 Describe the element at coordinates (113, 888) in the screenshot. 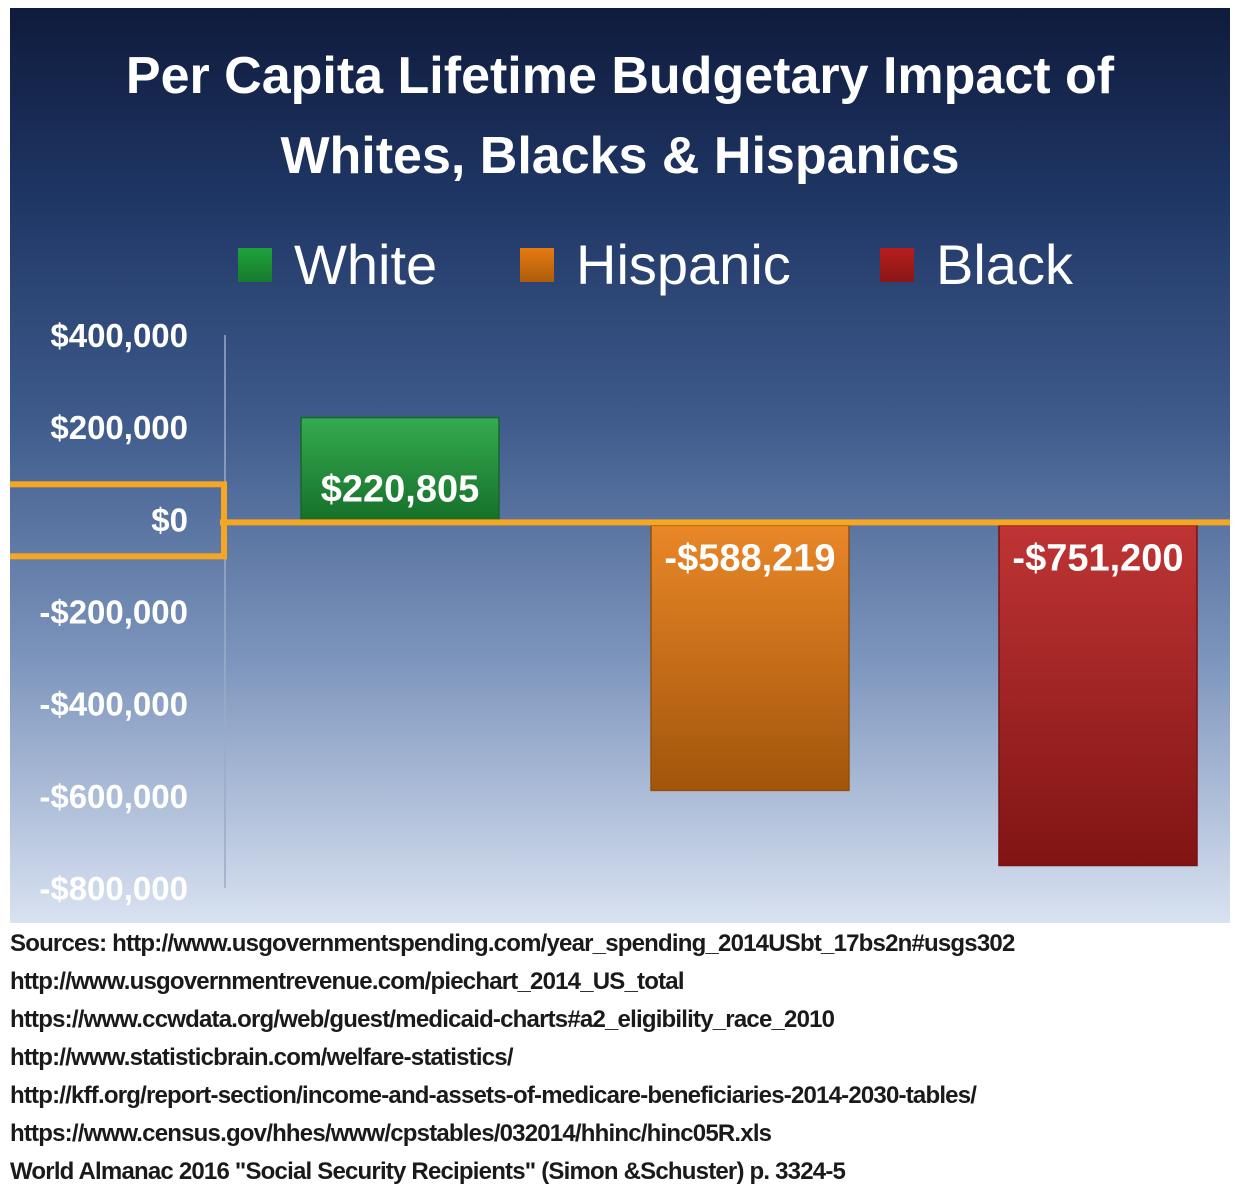

I see `y-tick-label: -$800,000` at that location.